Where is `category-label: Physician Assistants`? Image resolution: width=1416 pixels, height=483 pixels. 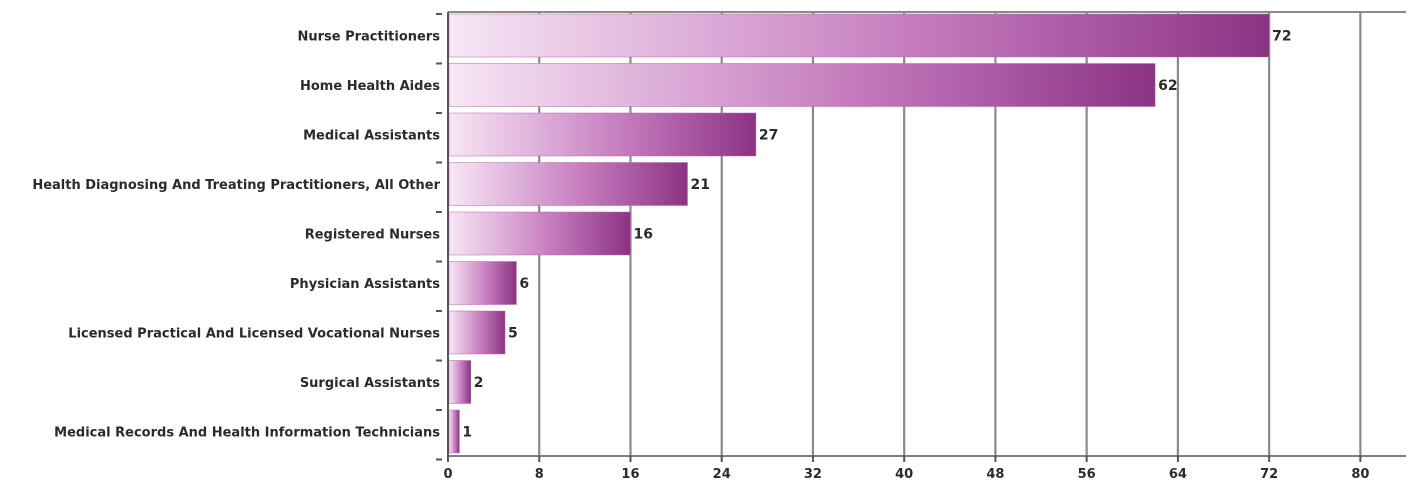
category-label: Physician Assistants is located at coordinates (365, 284).